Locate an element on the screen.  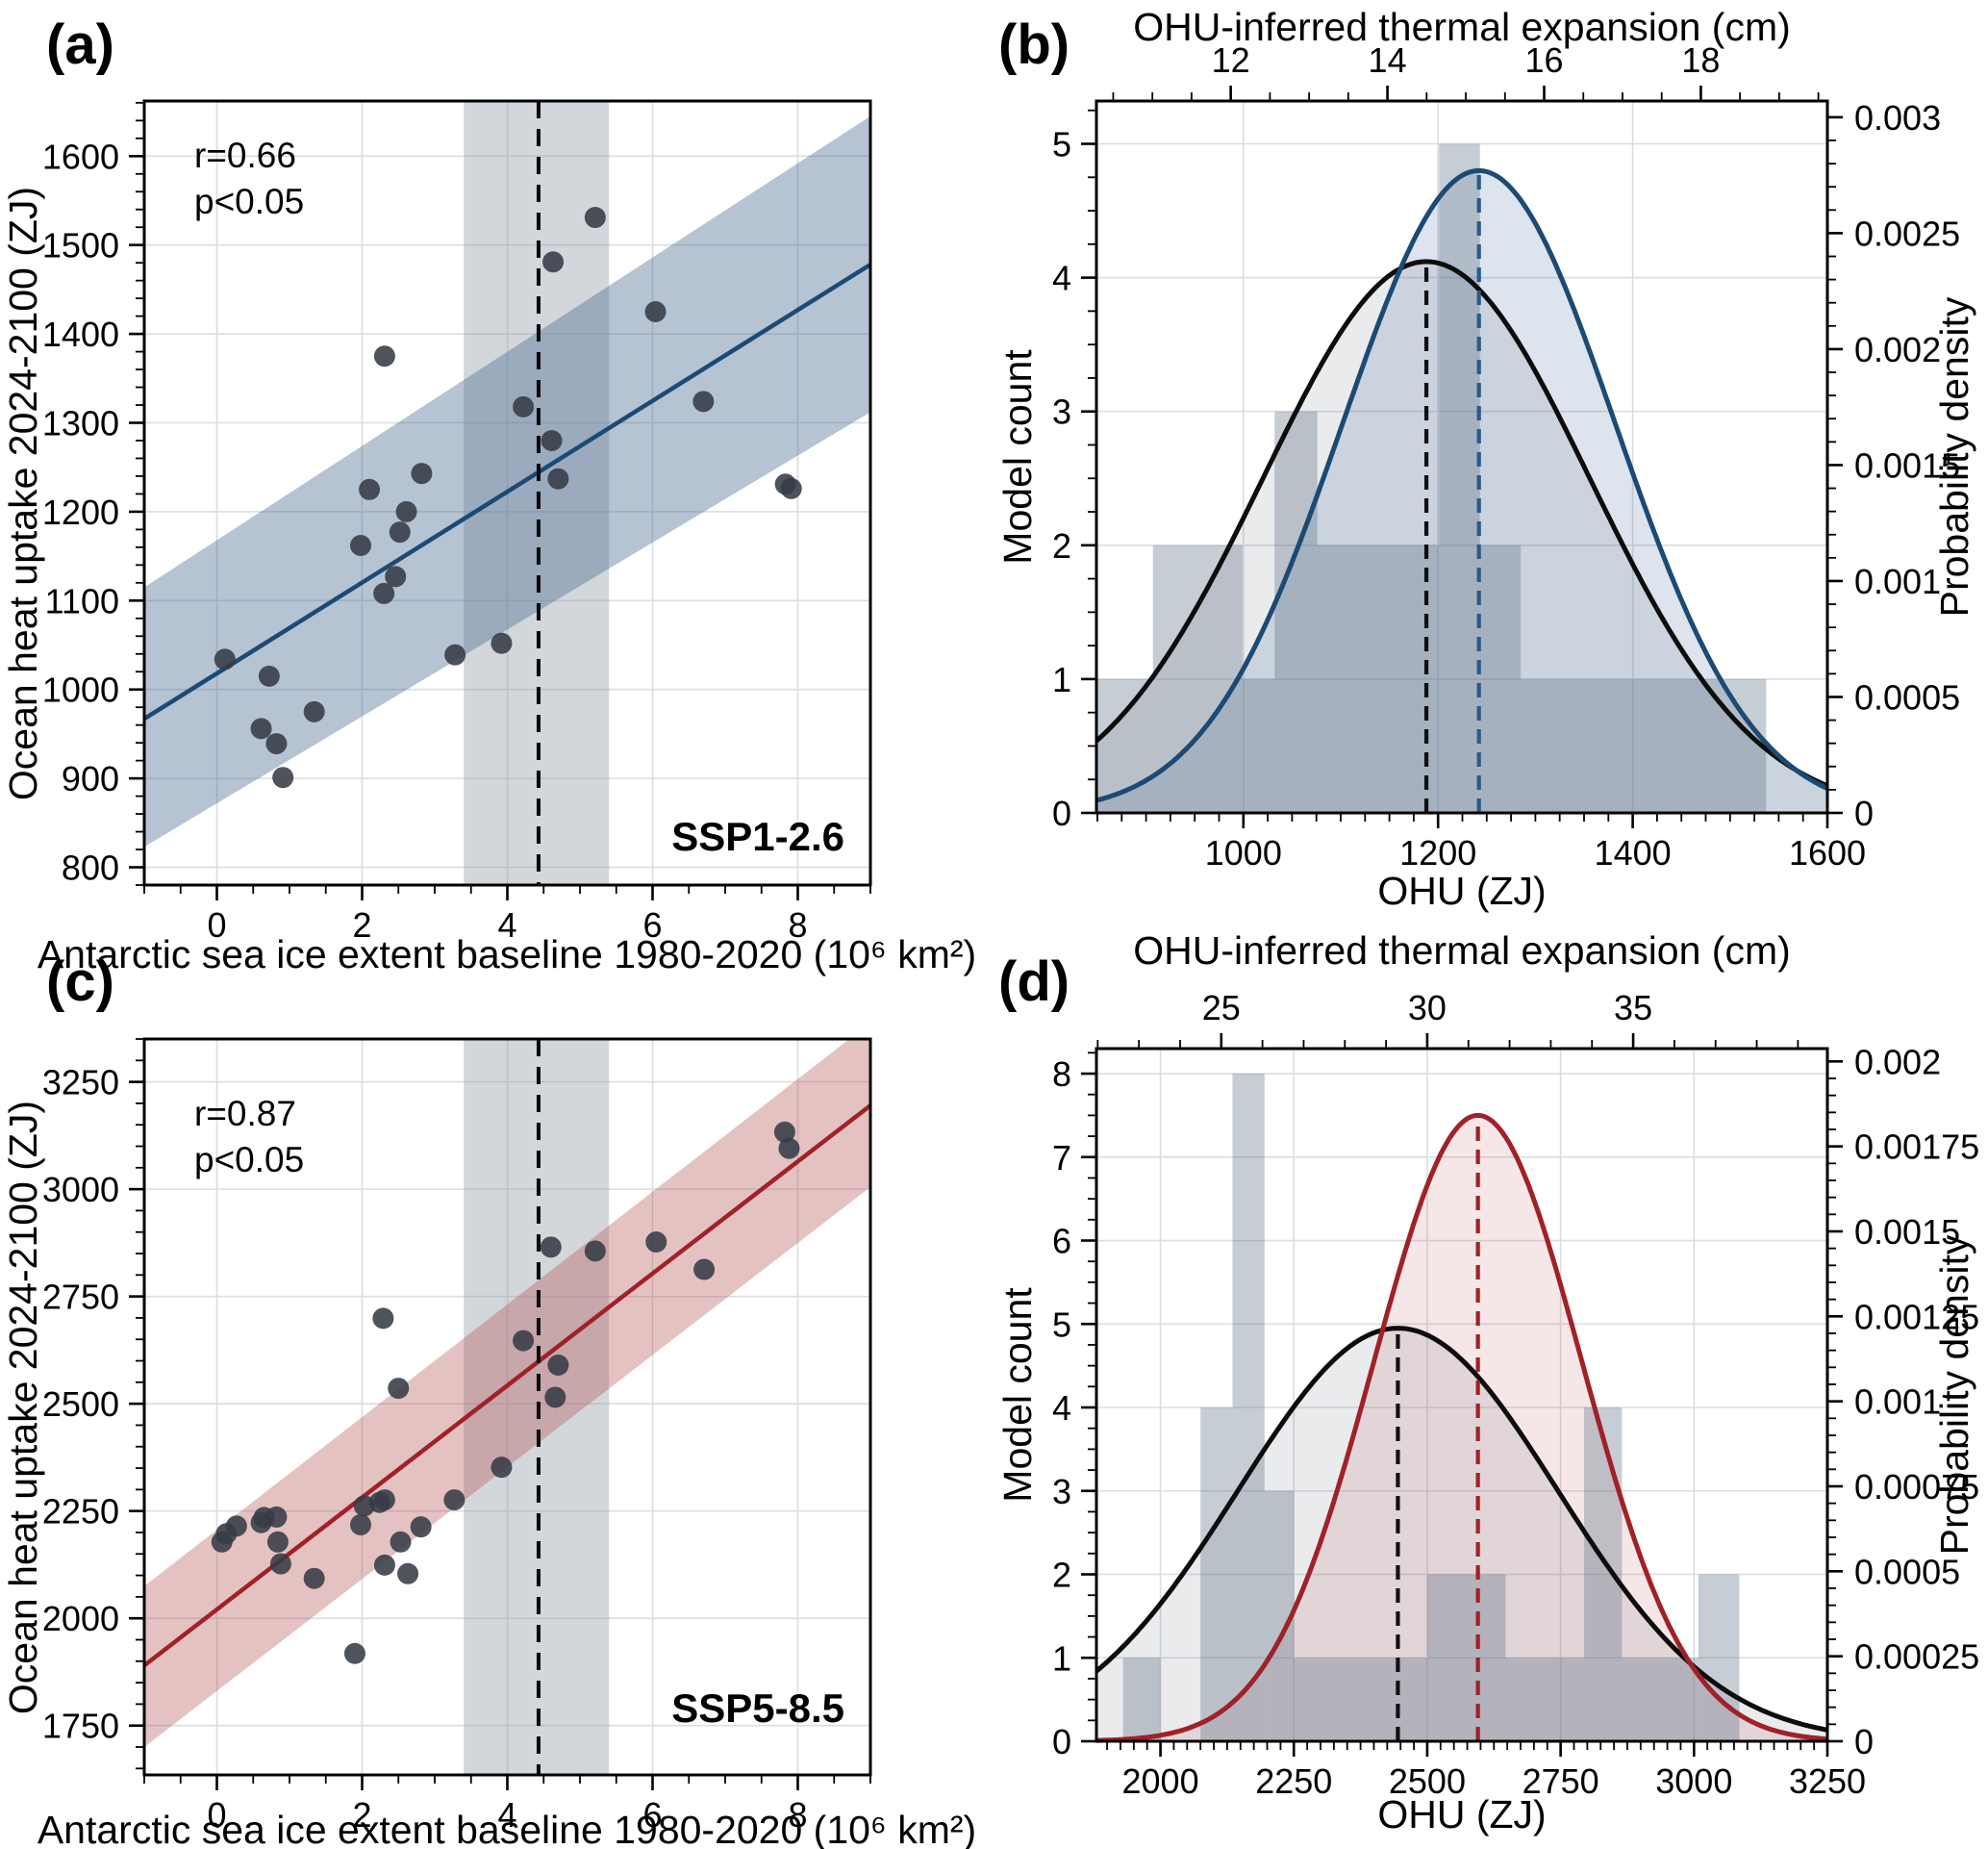
panel-b-top-axis-title: OHU-inferred thermal expansion (cm) is located at coordinates (1462, 27).